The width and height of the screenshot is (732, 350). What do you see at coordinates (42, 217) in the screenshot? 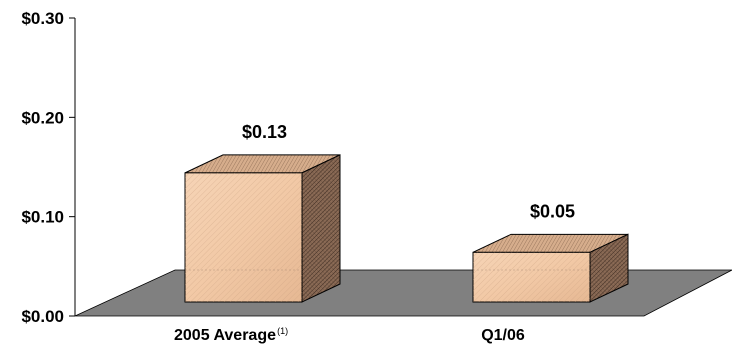
I see `y-tick-label: $0.10` at bounding box center [42, 217].